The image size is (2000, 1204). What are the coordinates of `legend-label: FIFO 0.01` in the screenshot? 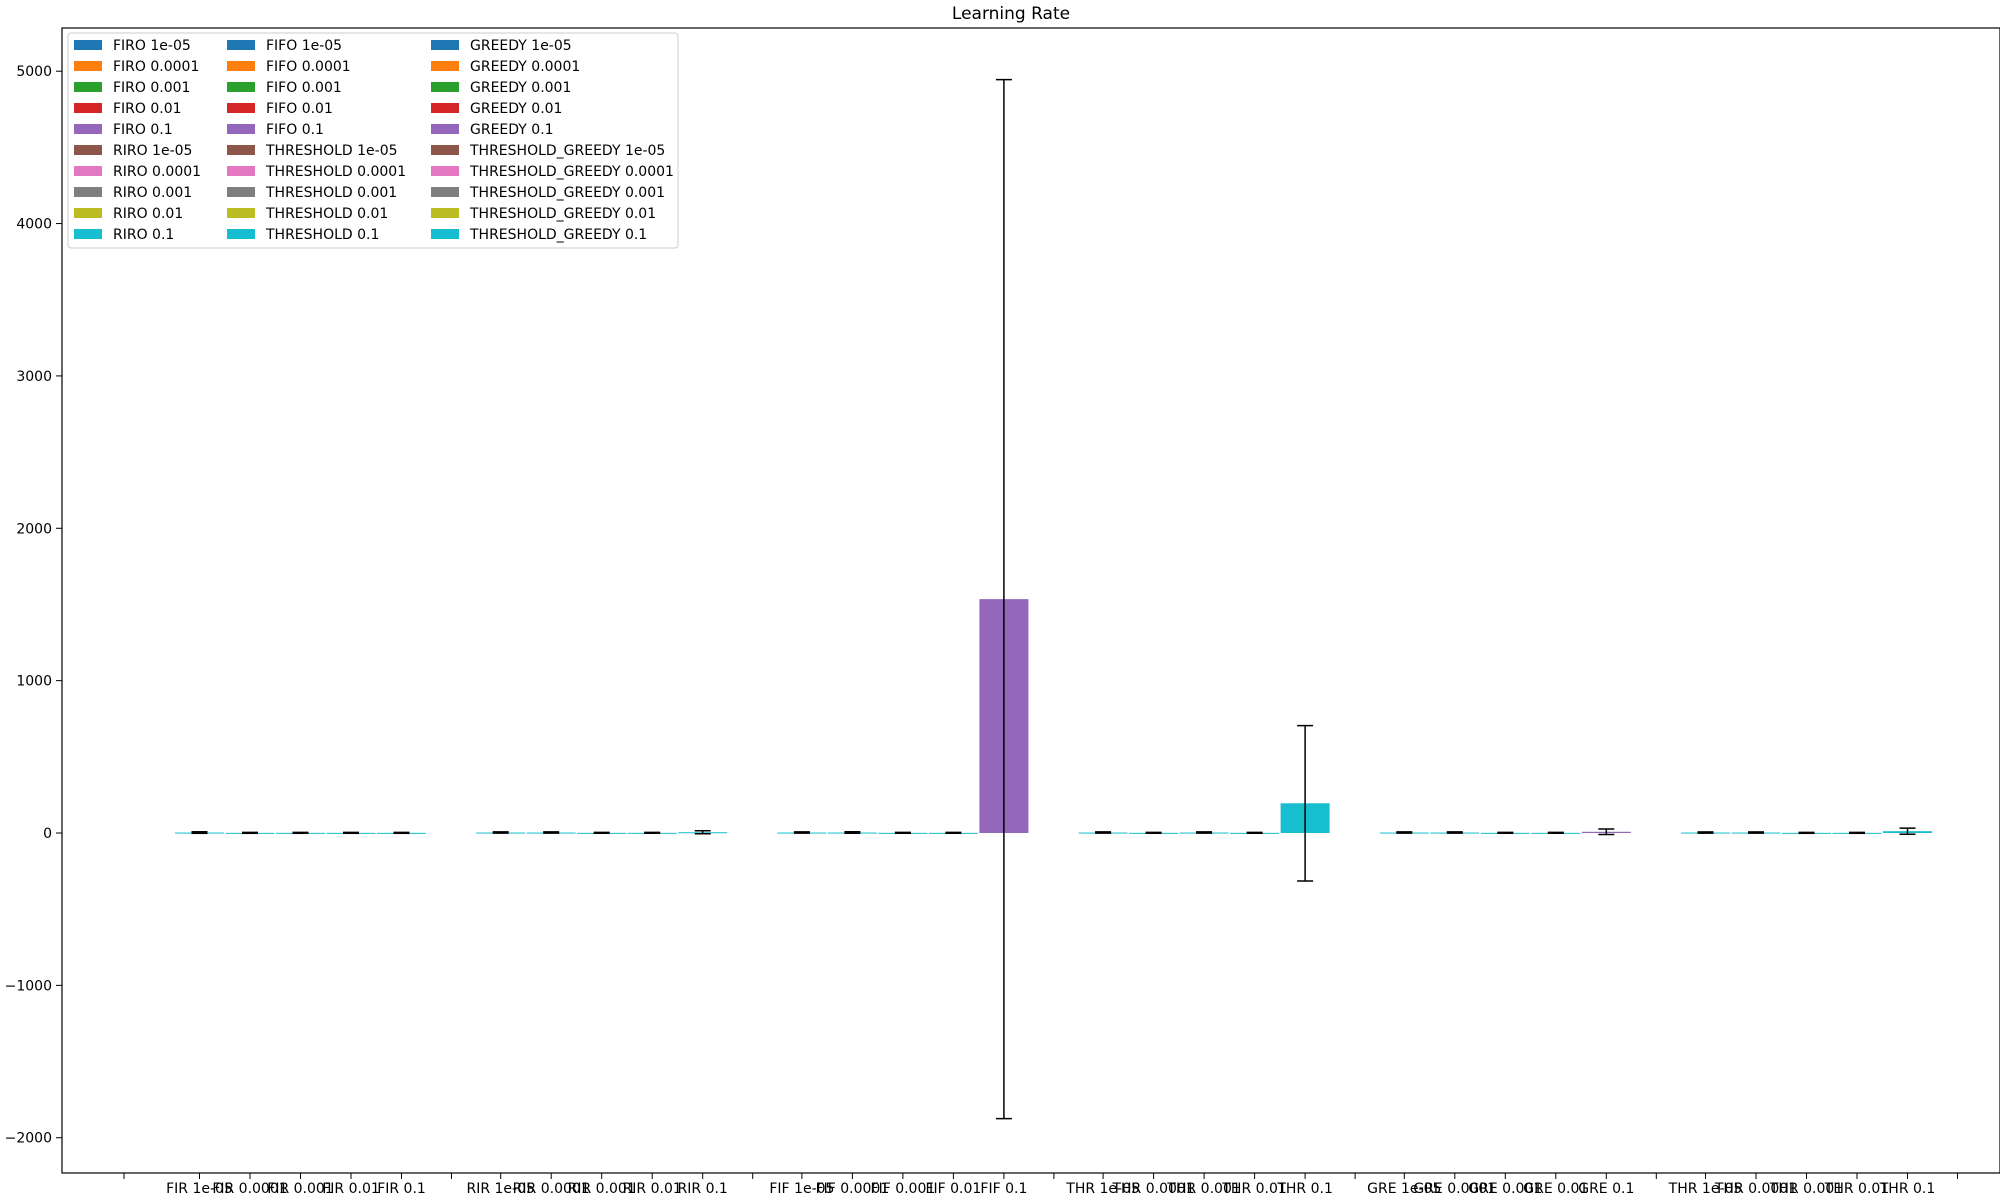 It's located at (299, 109).